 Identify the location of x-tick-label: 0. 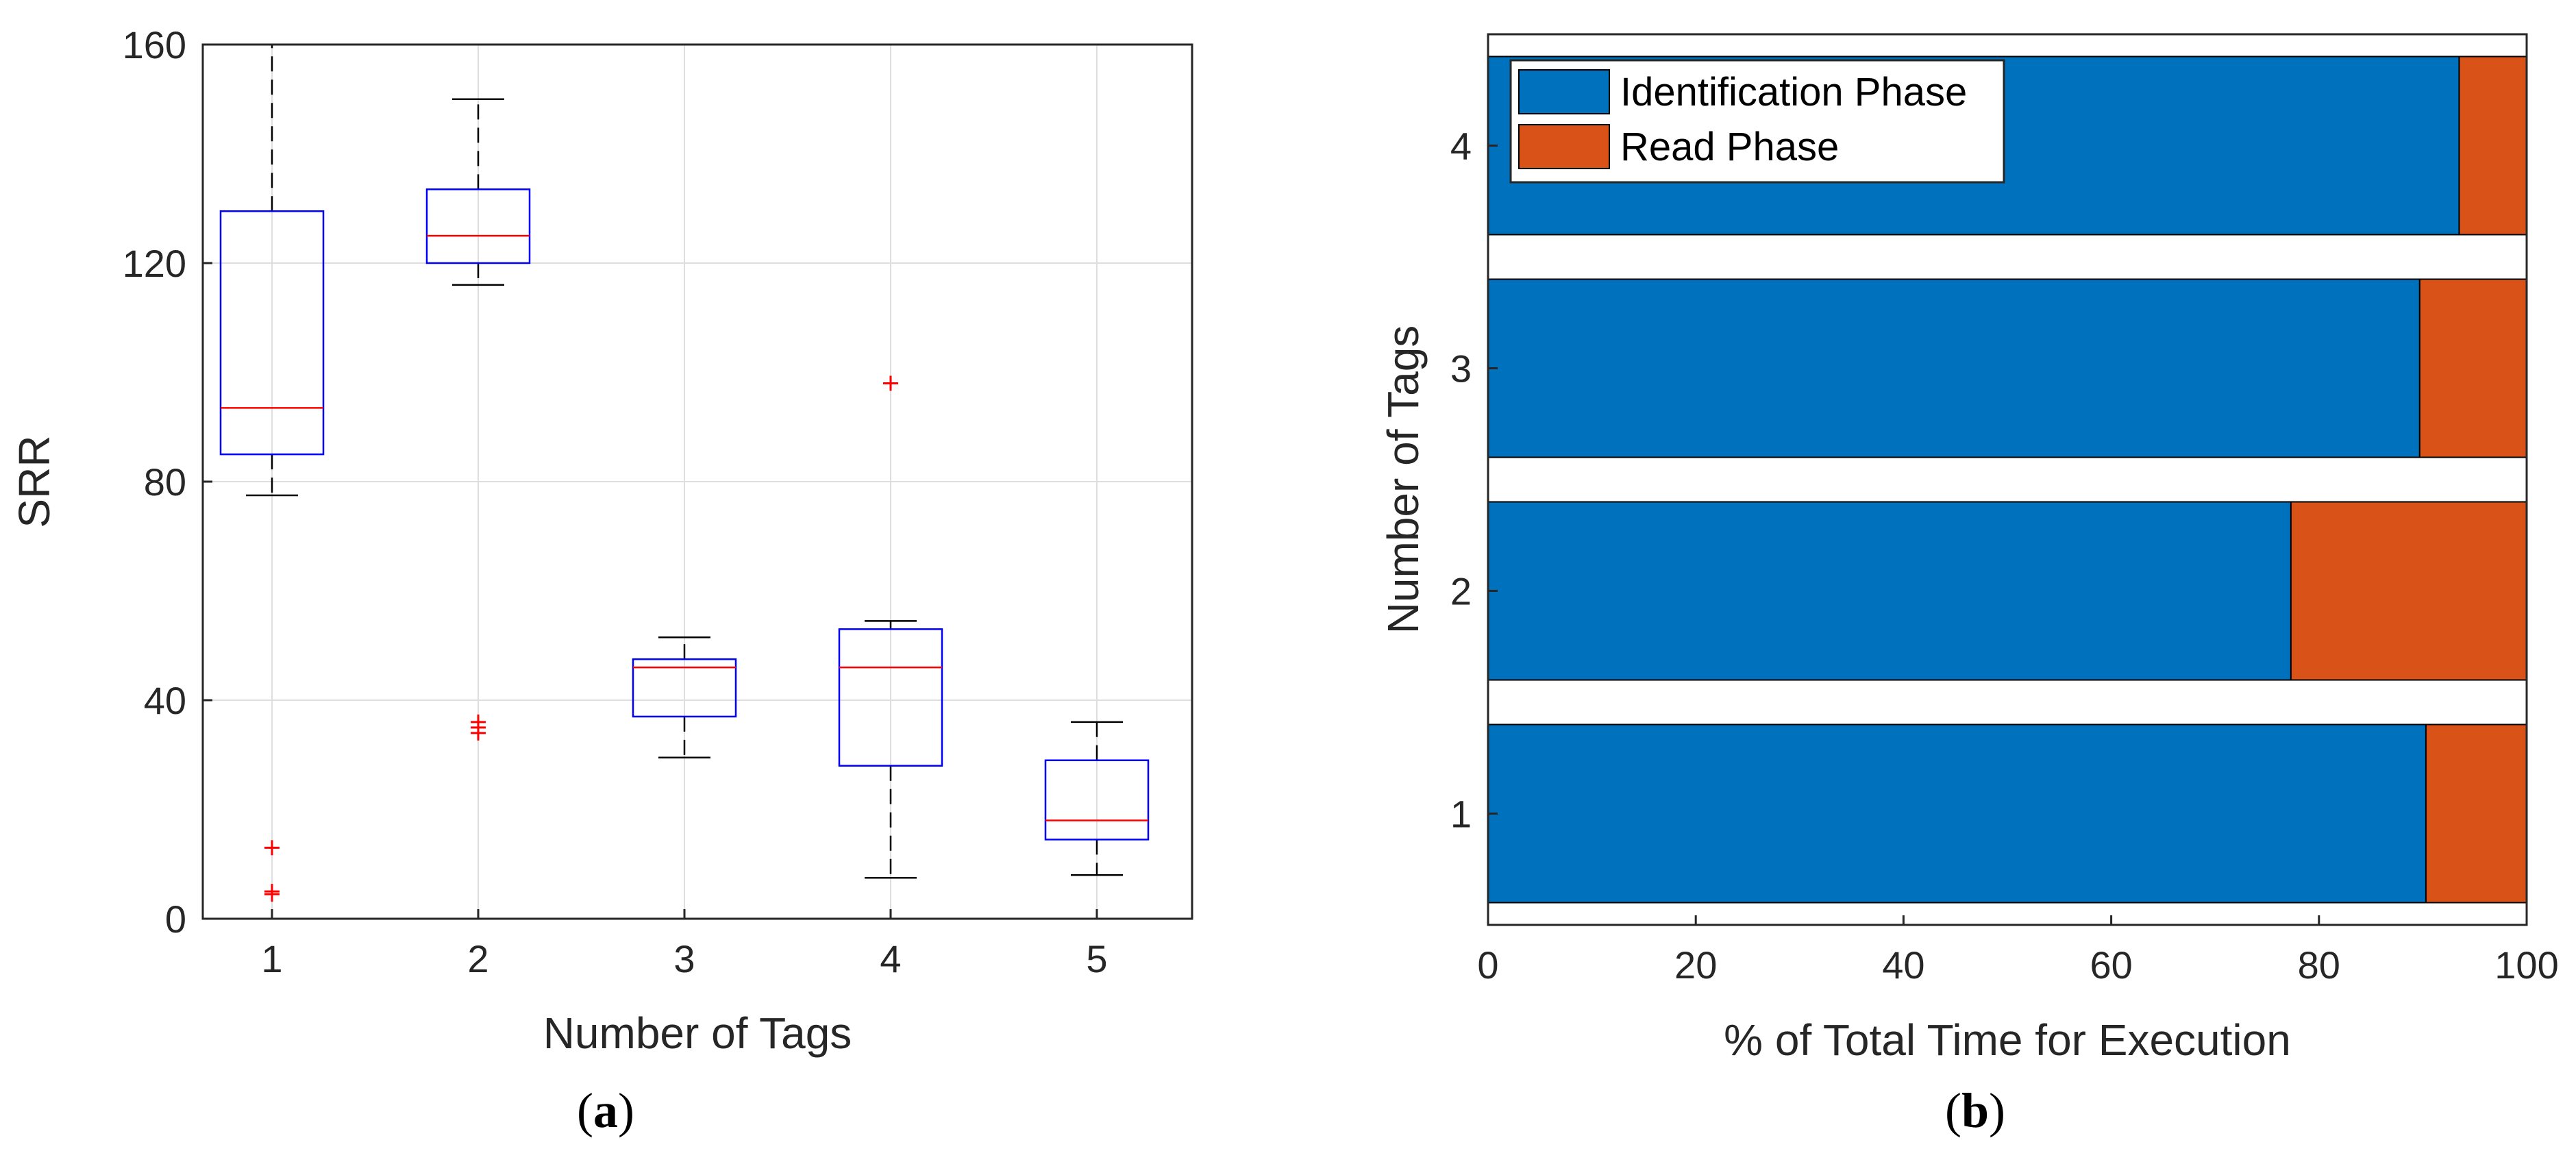
(1487, 965).